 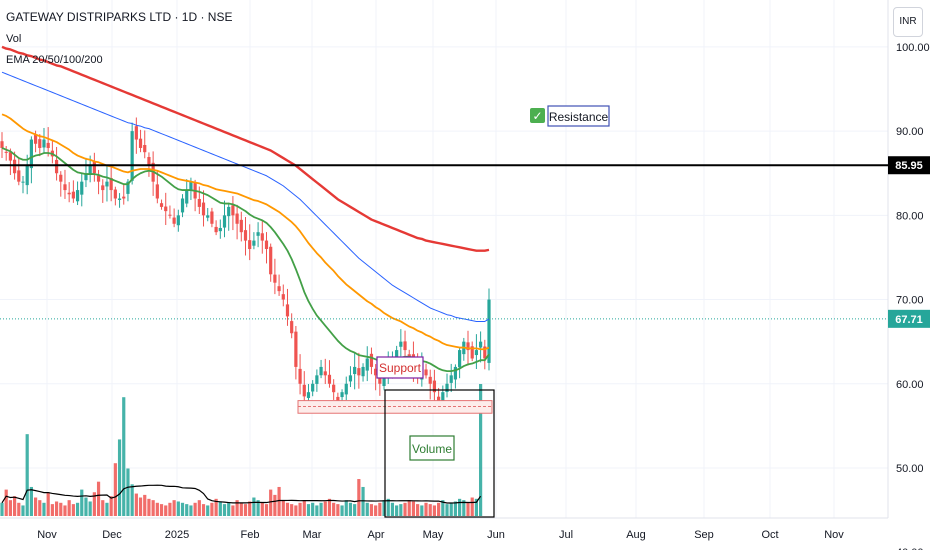 What do you see at coordinates (433, 535) in the screenshot?
I see `time-tick-label: May` at bounding box center [433, 535].